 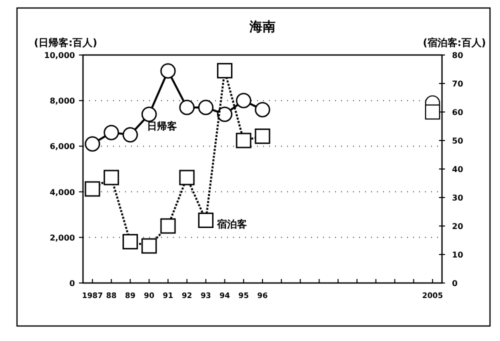 I want to click on y-tick-label: 2,000, so click(x=63, y=237).